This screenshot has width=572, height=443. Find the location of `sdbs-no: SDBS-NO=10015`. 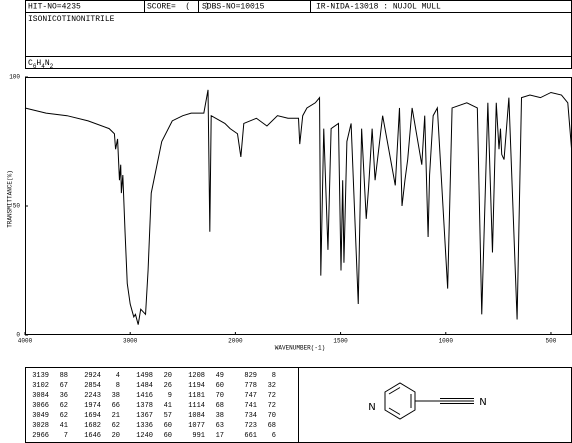

sdbs-no: SDBS-NO=10015 is located at coordinates (233, 7).